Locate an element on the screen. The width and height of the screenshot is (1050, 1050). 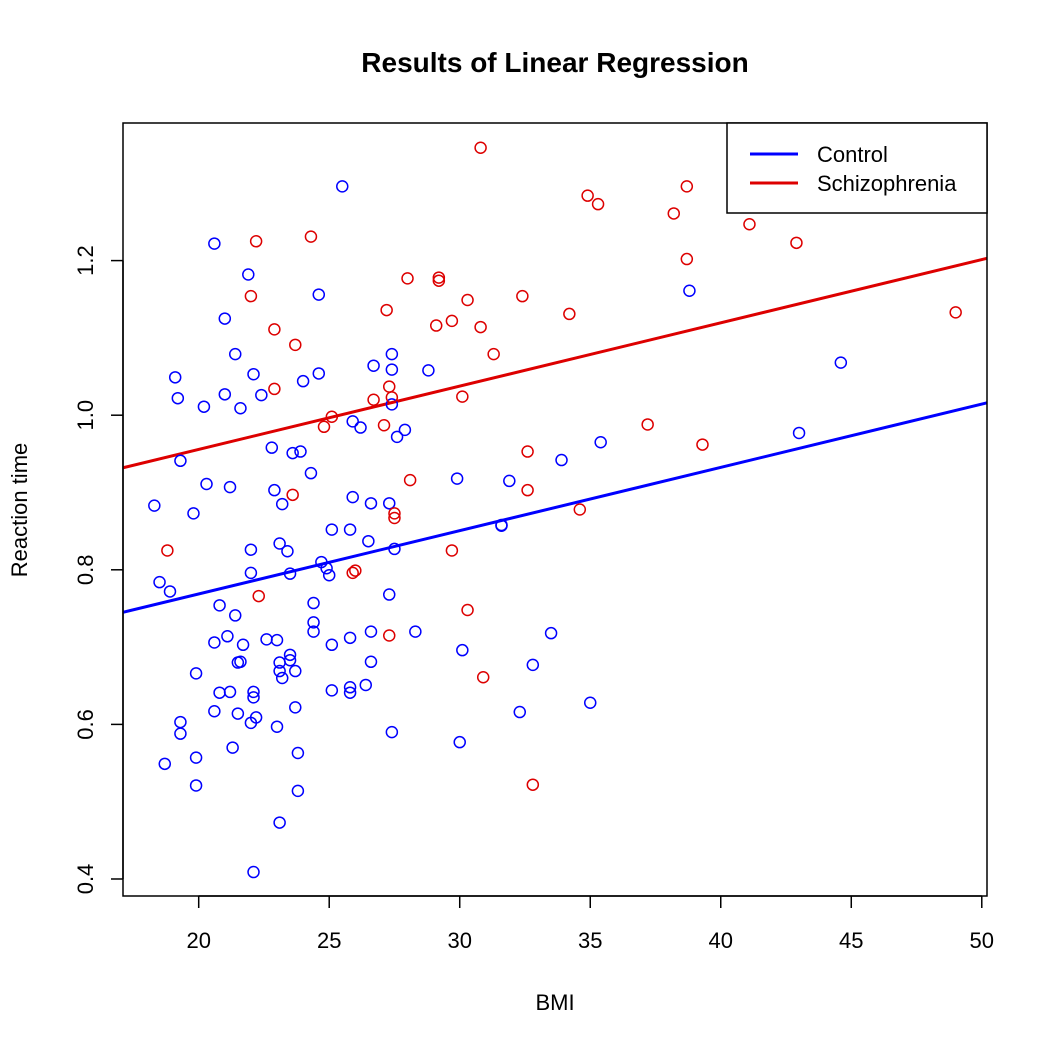
legend-box is located at coordinates (857, 168).